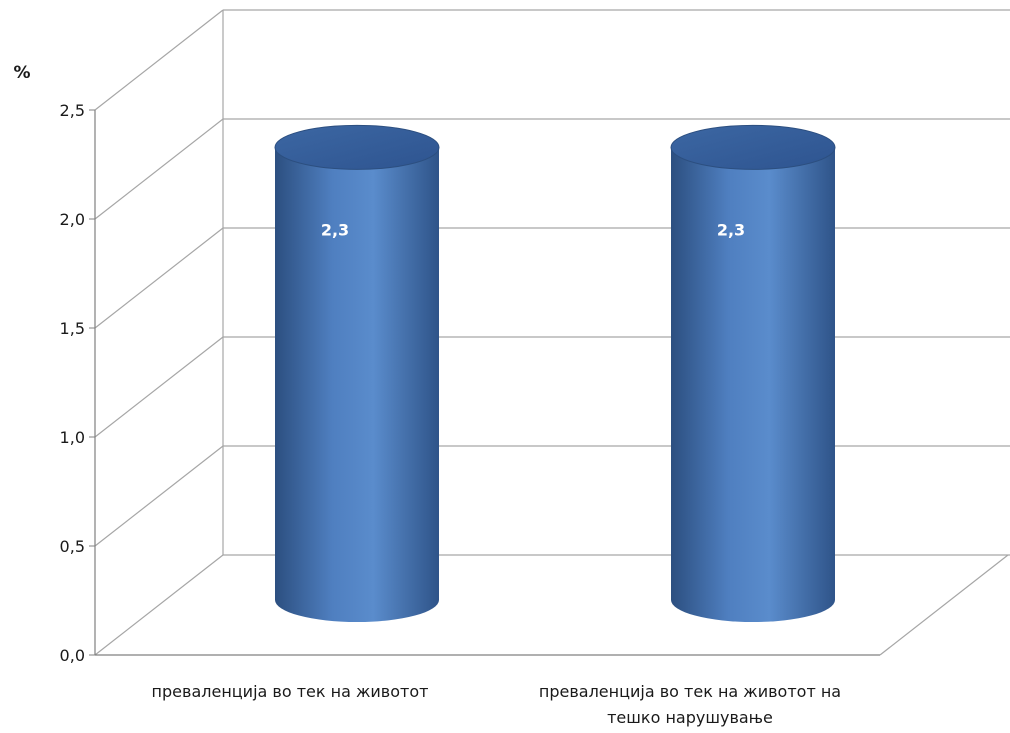  Describe the element at coordinates (690, 691) in the screenshot. I see `x-category-label: преваленција во тек на животот на` at that location.